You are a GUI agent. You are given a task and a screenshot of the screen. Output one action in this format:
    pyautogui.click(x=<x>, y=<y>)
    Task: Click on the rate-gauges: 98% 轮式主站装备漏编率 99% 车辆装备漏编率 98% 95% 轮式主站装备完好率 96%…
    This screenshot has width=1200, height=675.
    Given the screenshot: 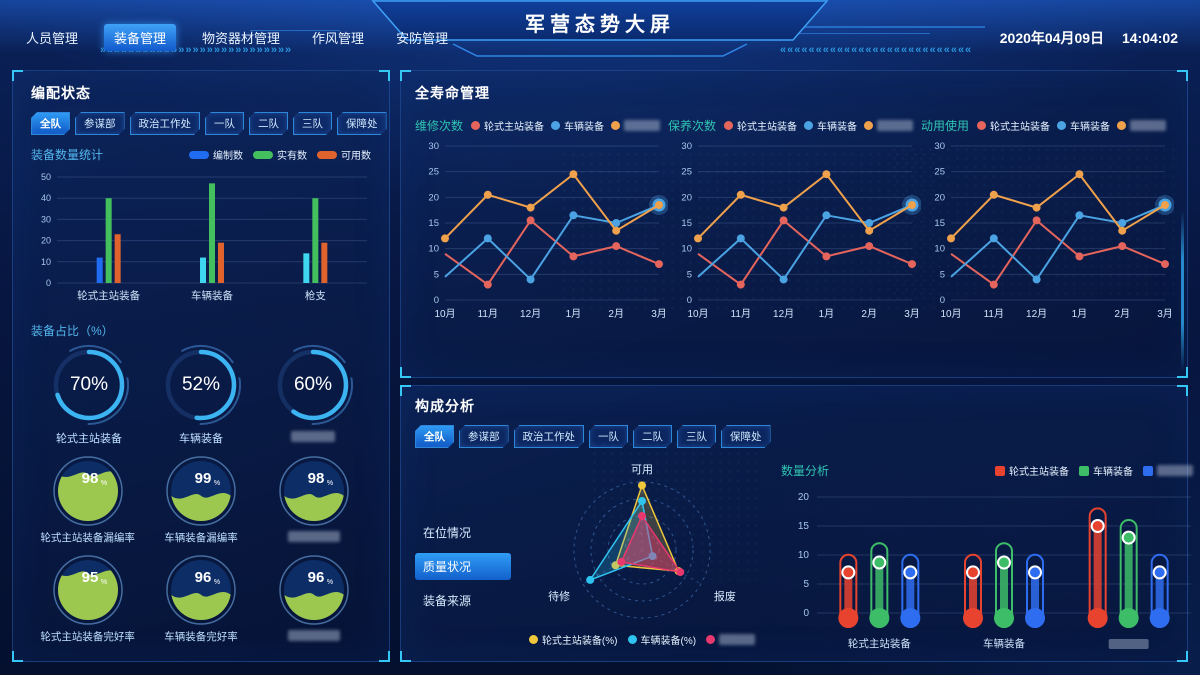 What is the action you would take?
    pyautogui.click(x=201, y=549)
    